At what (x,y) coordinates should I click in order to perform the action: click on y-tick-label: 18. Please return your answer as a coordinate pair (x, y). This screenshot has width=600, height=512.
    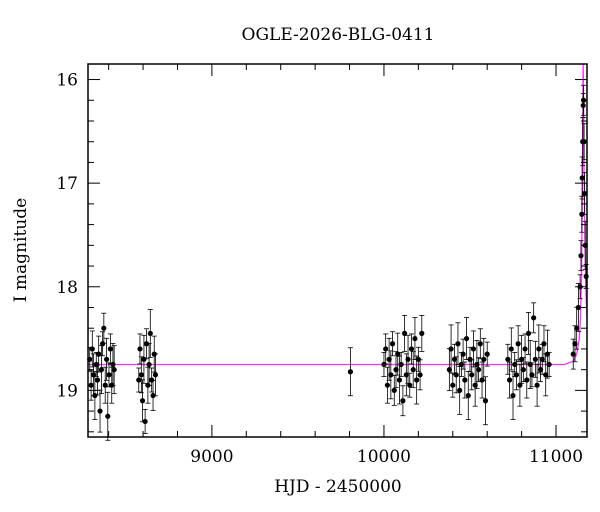
    Looking at the image, I should click on (67, 288).